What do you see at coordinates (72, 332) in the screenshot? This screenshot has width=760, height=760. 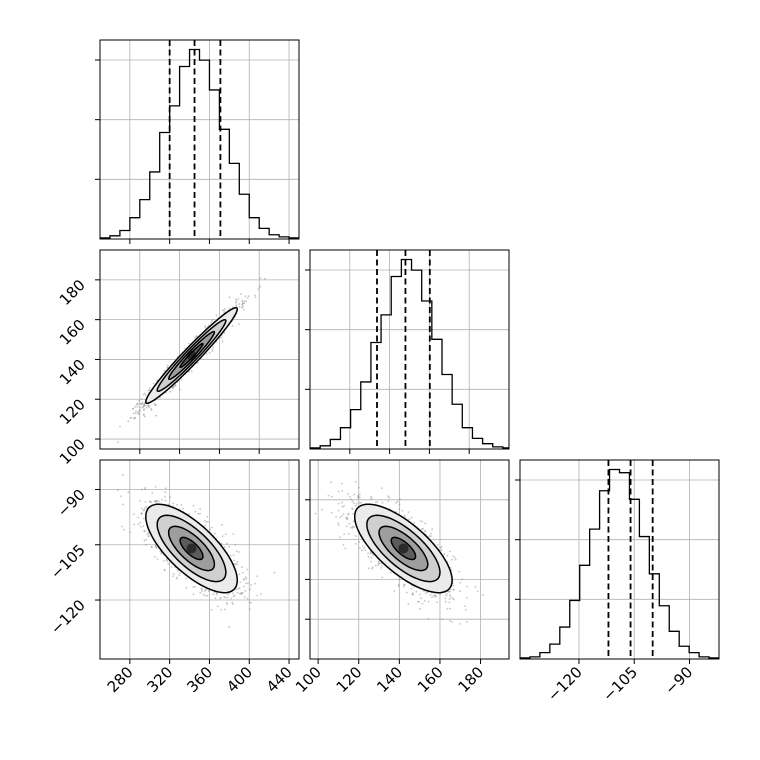 I see `y-tick-label: 160` at bounding box center [72, 332].